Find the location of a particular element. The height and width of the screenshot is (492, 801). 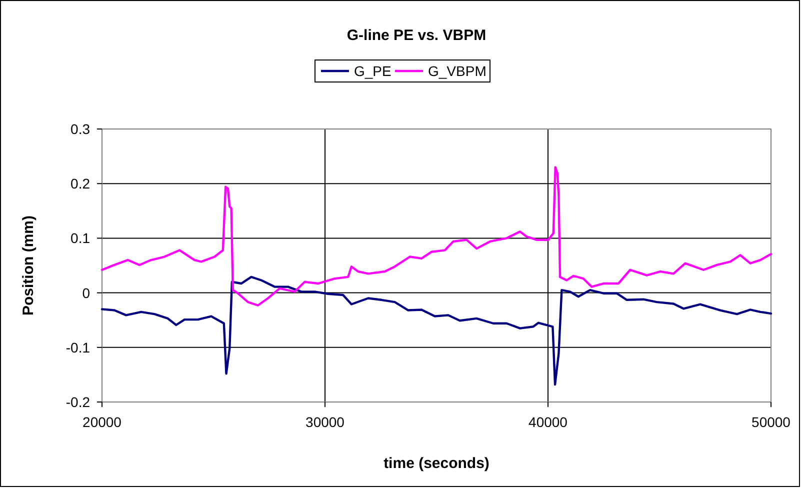

y-tick-label: 0.2 is located at coordinates (80, 184).